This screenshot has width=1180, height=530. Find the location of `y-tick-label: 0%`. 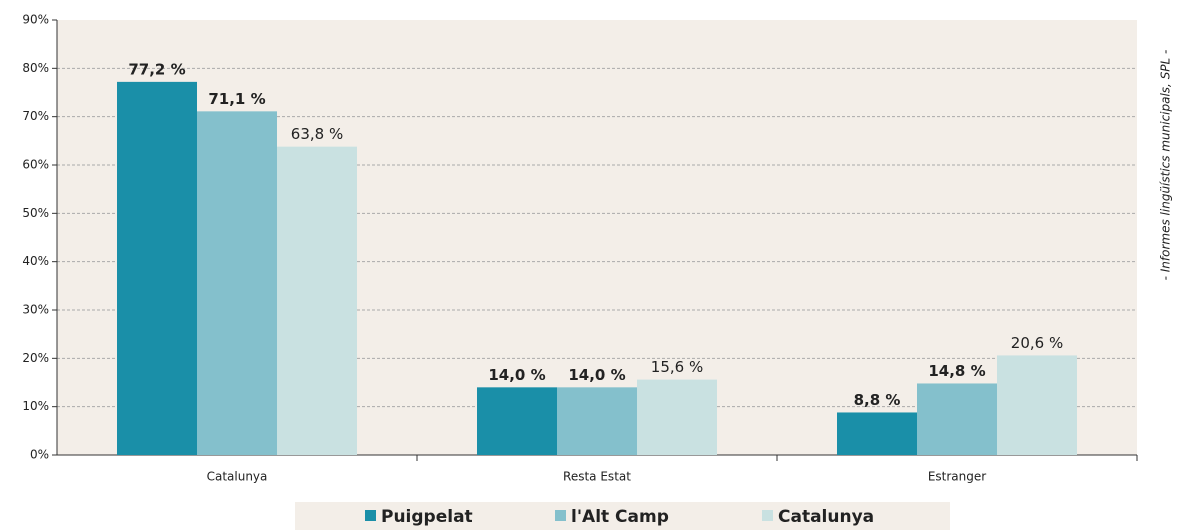

y-tick-label: 0% is located at coordinates (39, 455).